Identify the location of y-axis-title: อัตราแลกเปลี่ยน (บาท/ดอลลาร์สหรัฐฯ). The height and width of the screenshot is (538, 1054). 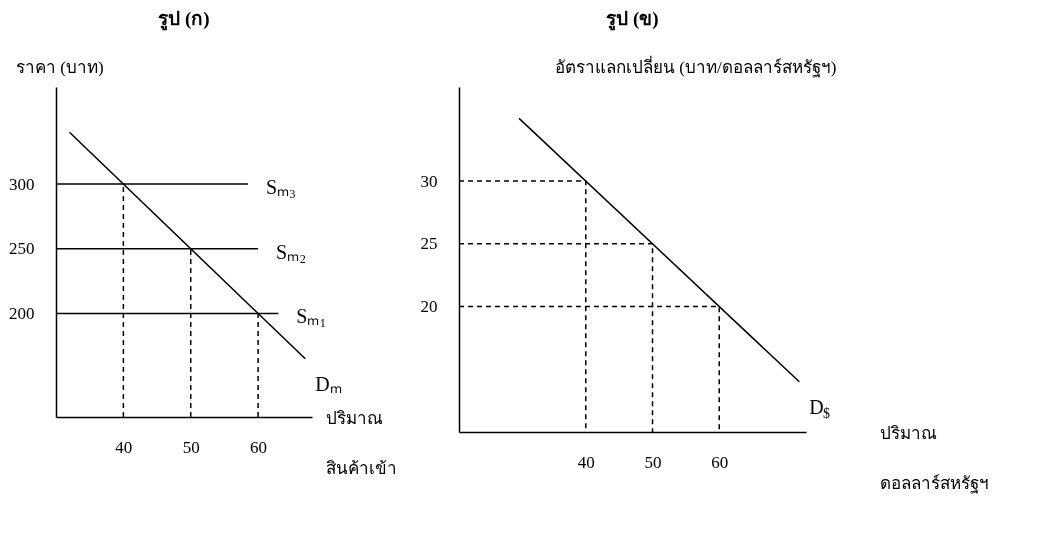
(696, 66).